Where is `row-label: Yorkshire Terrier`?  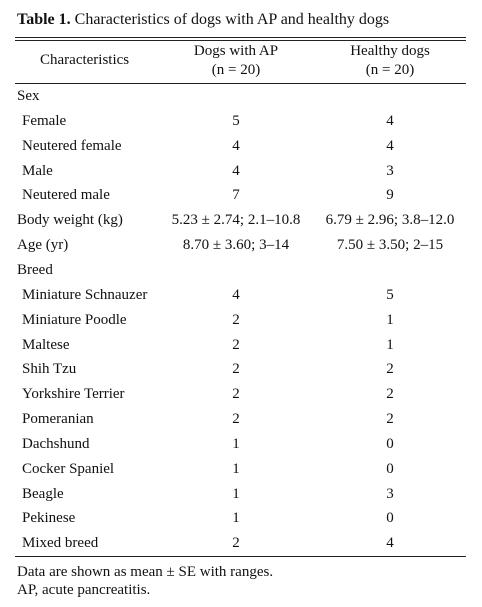
row-label: Yorkshire Terrier is located at coordinates (73, 394).